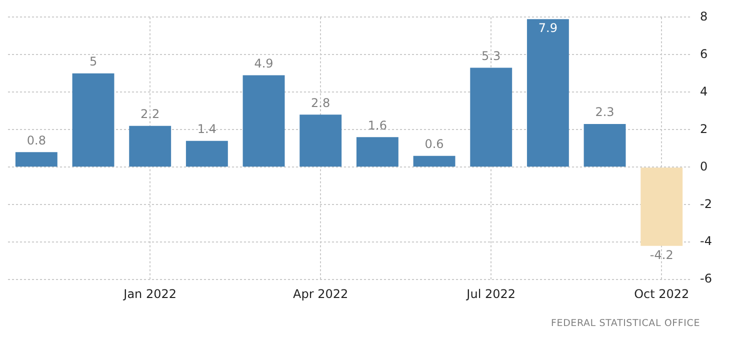 The width and height of the screenshot is (730, 340). Describe the element at coordinates (93, 61) in the screenshot. I see `data-label: 5` at that location.